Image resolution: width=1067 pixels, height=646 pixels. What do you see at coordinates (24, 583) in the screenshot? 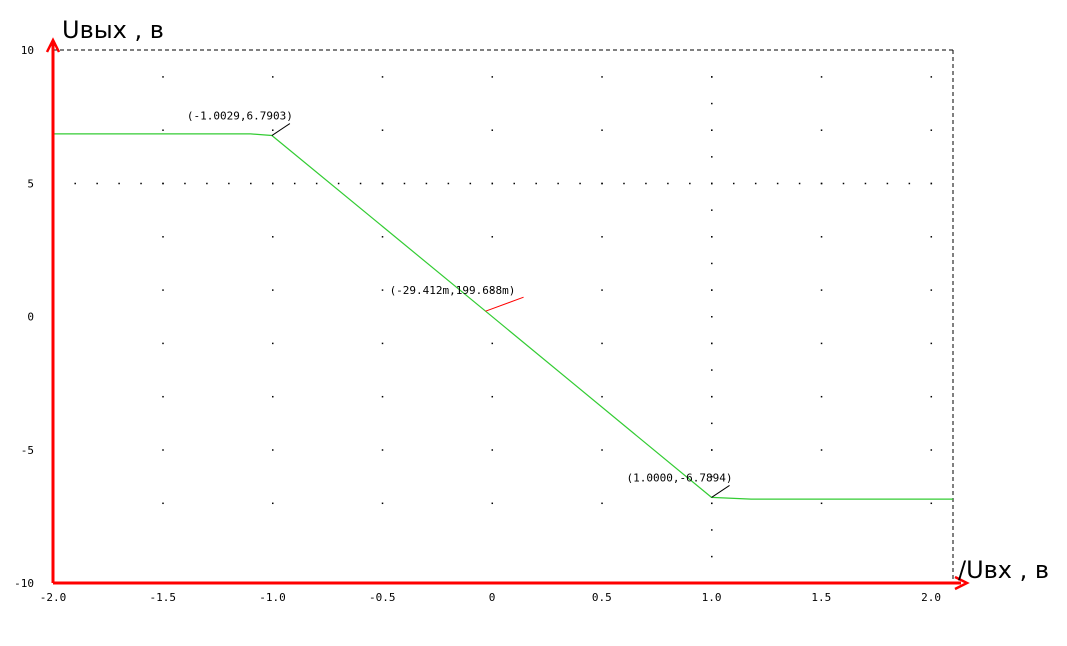
I see `y-tick-label: -10` at bounding box center [24, 583].